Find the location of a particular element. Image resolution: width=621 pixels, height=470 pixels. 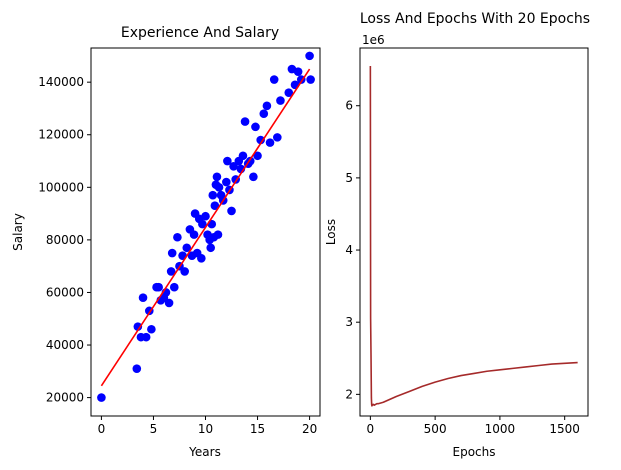

loss-chart-offset-label: 1e6 is located at coordinates (373, 40).